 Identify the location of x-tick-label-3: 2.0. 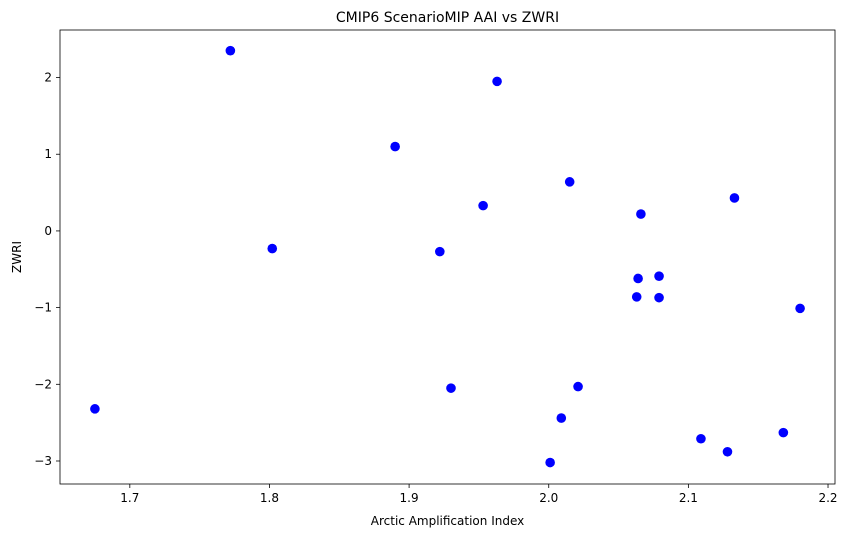
(548, 498).